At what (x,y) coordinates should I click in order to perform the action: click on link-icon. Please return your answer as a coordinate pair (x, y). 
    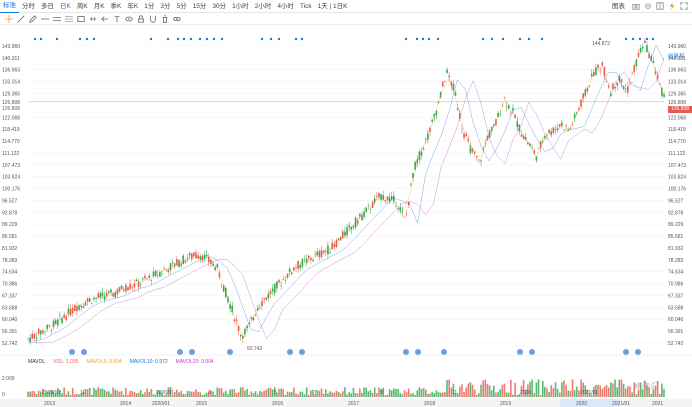
    Looking at the image, I should click on (176, 18).